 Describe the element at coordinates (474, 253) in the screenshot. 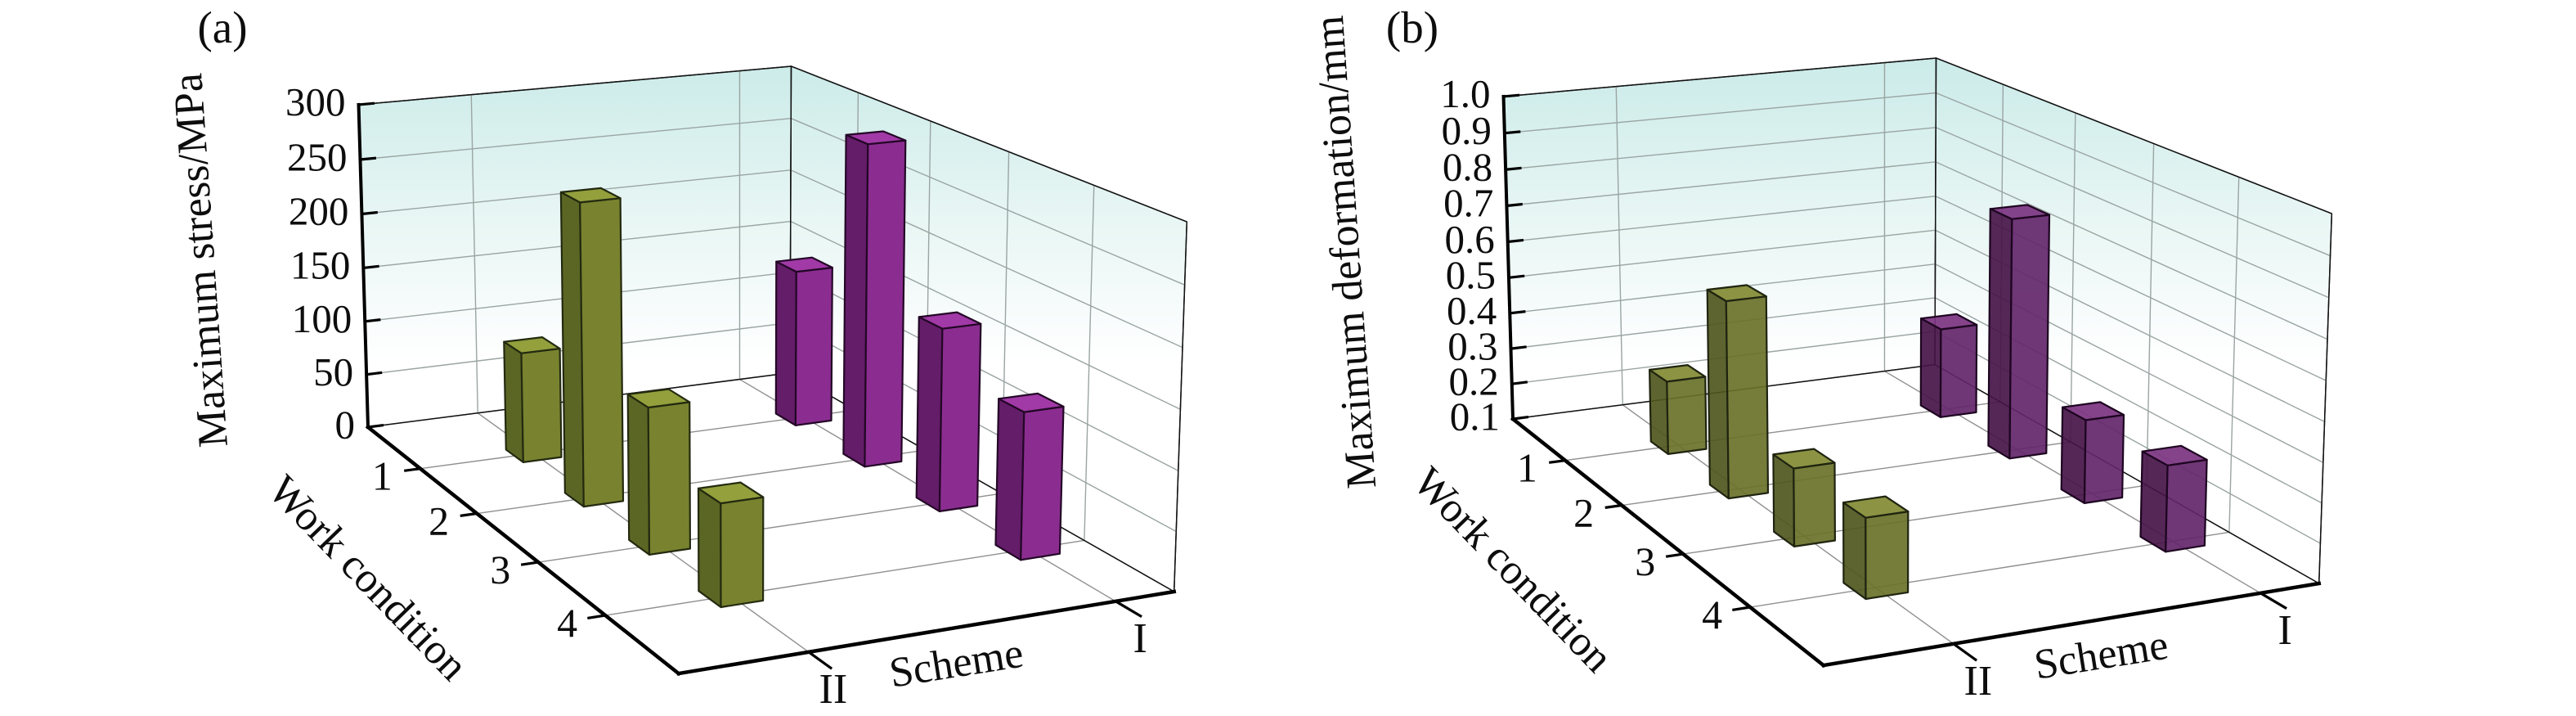

I see `left-wall-vertical-gridline` at that location.